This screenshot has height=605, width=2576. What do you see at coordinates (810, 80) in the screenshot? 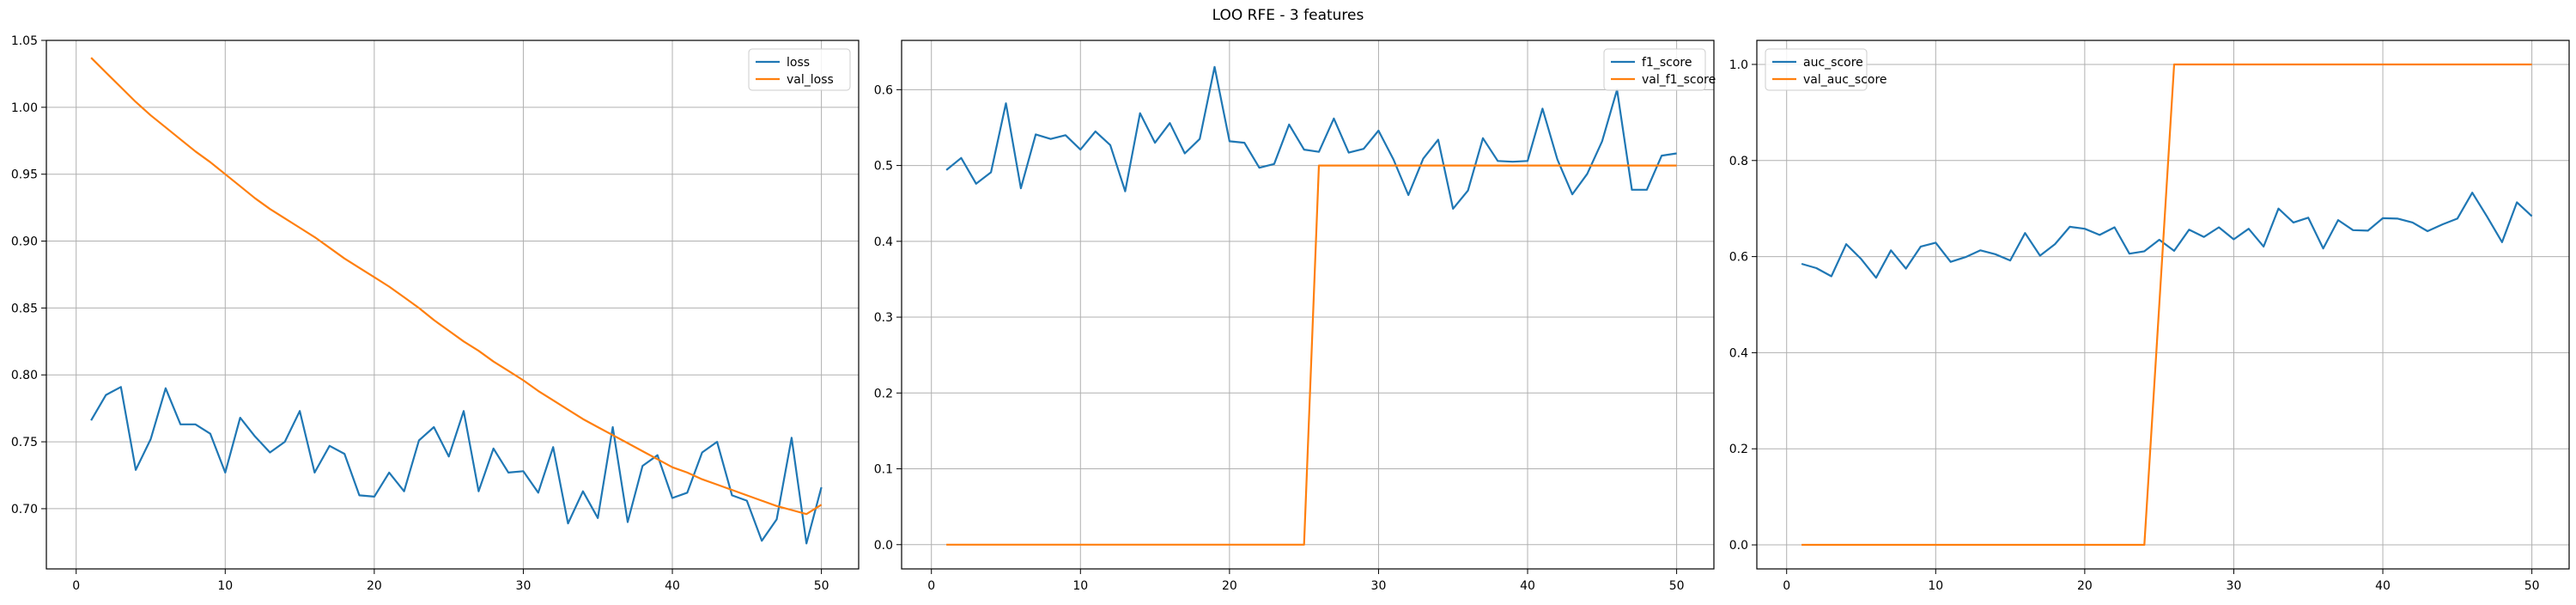
I see `legend-label-val_loss: val_loss` at bounding box center [810, 80].